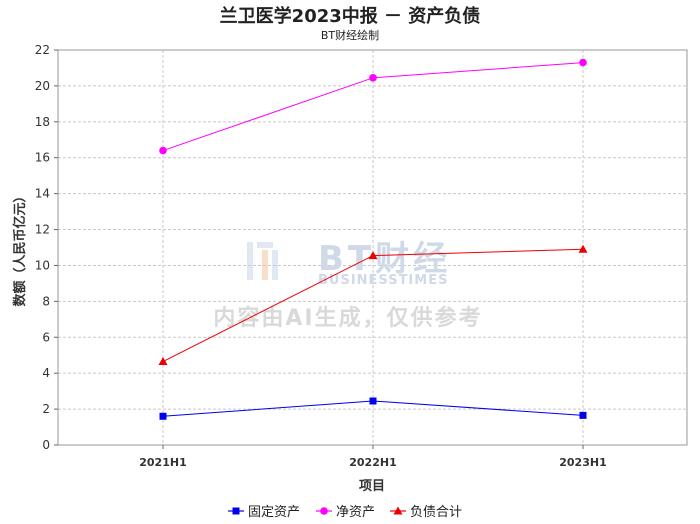 The width and height of the screenshot is (700, 524). I want to click on x-axis: 2021H1 2022H1 2023H1, so click(373, 457).